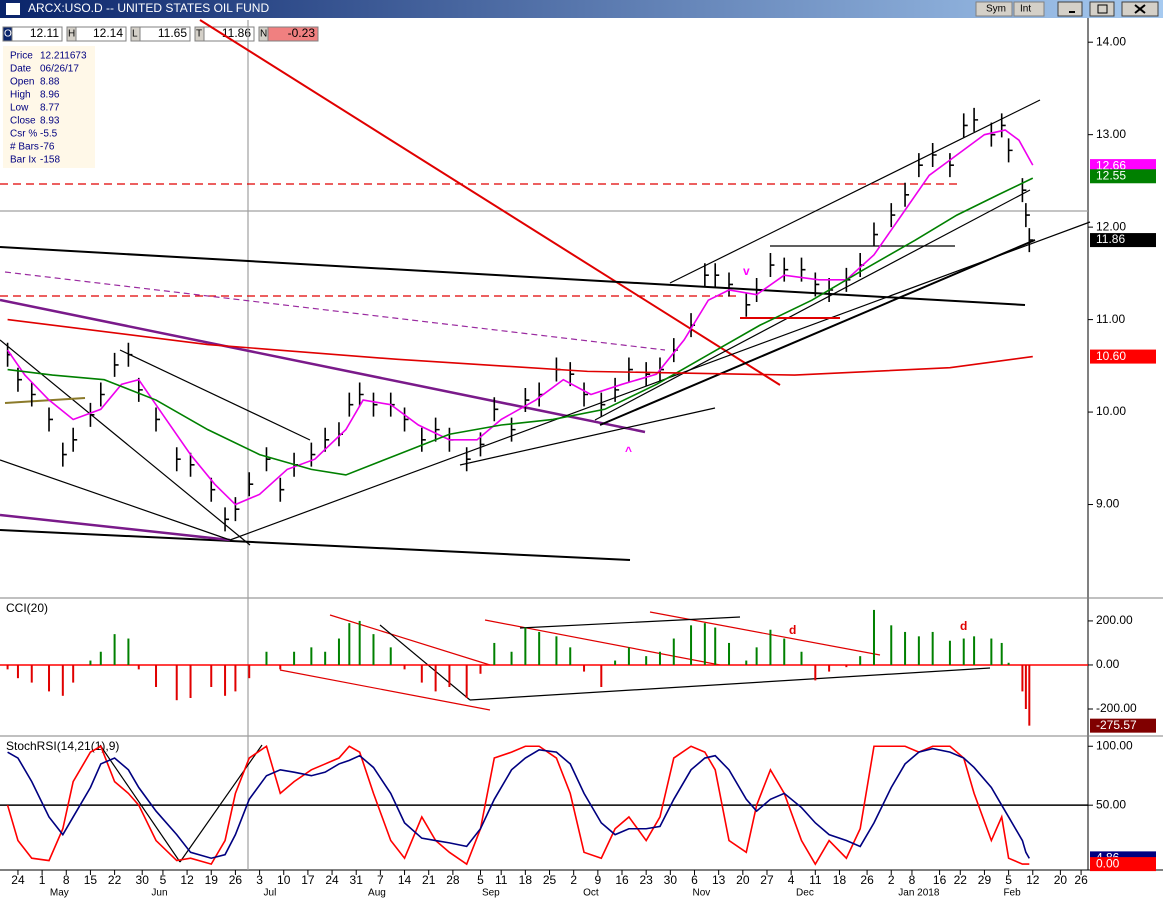 The width and height of the screenshot is (1163, 899). Describe the element at coordinates (1102, 9) in the screenshot. I see `maximize-button` at that location.